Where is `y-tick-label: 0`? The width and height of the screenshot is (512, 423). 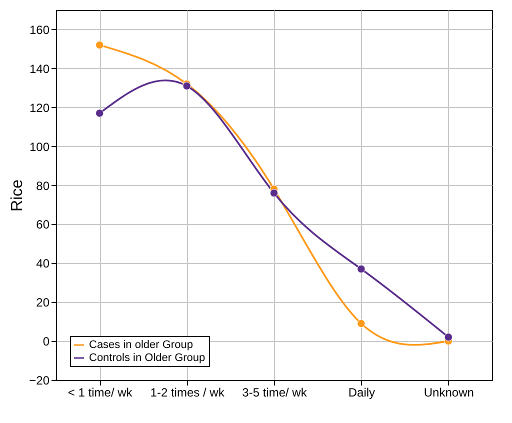
y-tick-label: 0 is located at coordinates (46, 341).